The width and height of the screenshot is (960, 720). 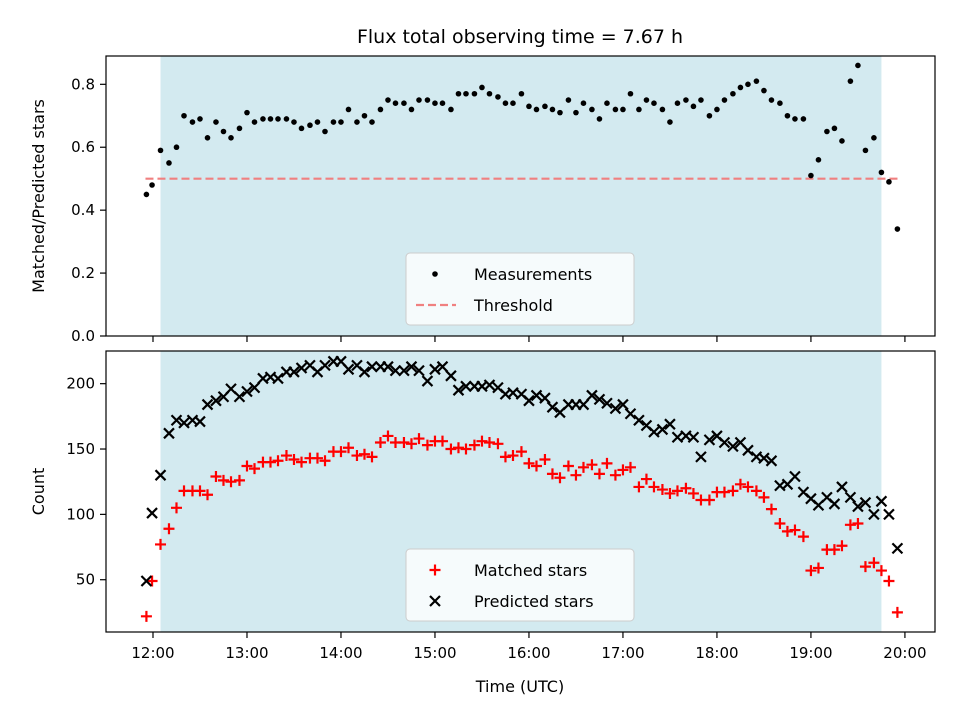 I want to click on y-axis-label: Count, so click(x=38, y=492).